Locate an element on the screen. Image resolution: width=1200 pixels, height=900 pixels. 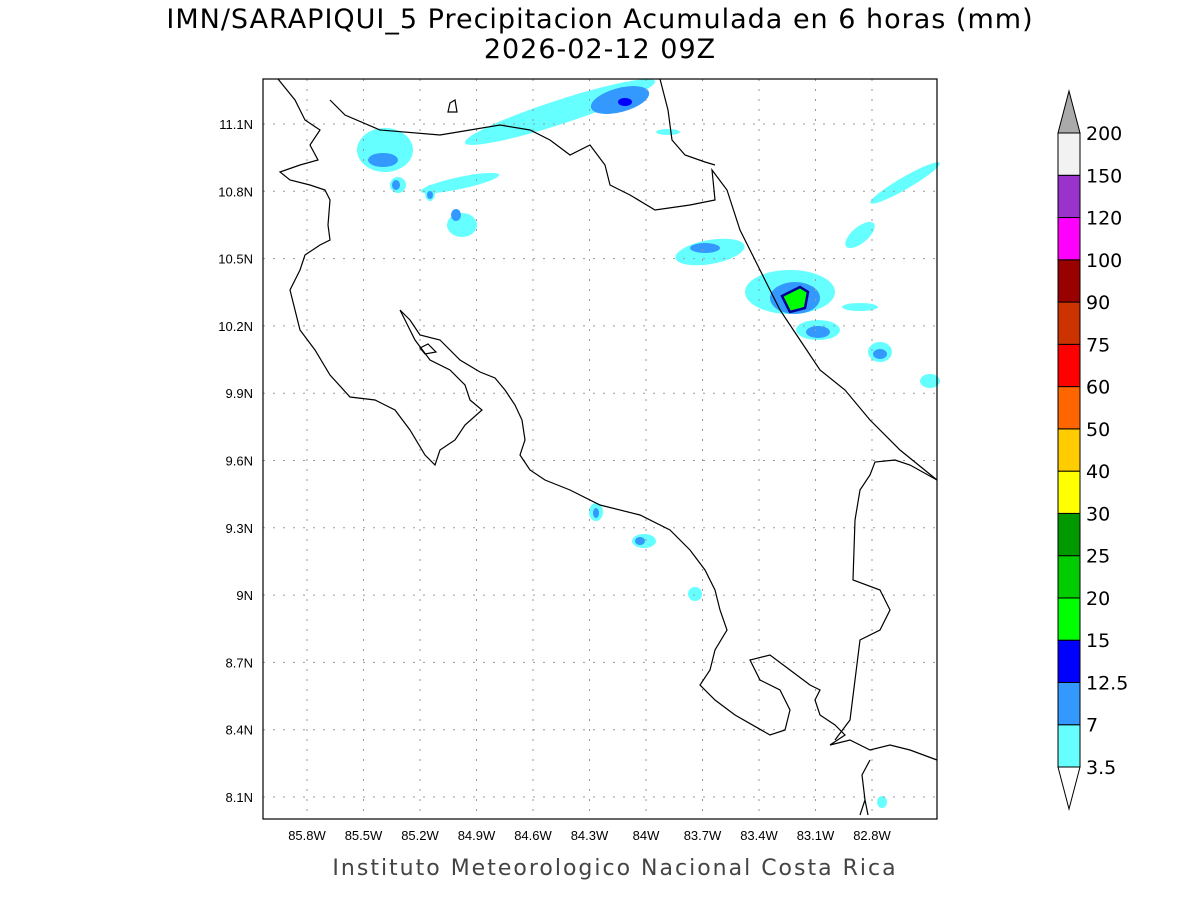
lon-tick-label: 83.1W is located at coordinates (816, 835).